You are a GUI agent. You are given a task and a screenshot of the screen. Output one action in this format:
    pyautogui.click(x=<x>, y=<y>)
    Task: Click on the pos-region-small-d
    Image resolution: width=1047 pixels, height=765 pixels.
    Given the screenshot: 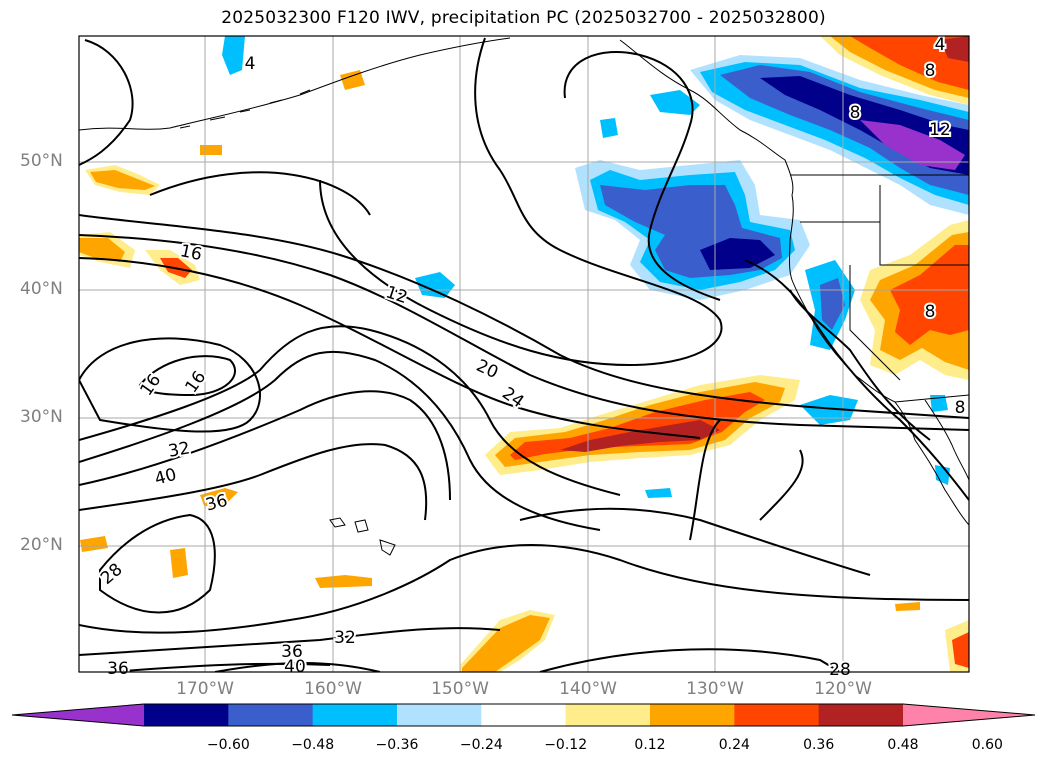 What is the action you would take?
    pyautogui.click(x=352, y=80)
    